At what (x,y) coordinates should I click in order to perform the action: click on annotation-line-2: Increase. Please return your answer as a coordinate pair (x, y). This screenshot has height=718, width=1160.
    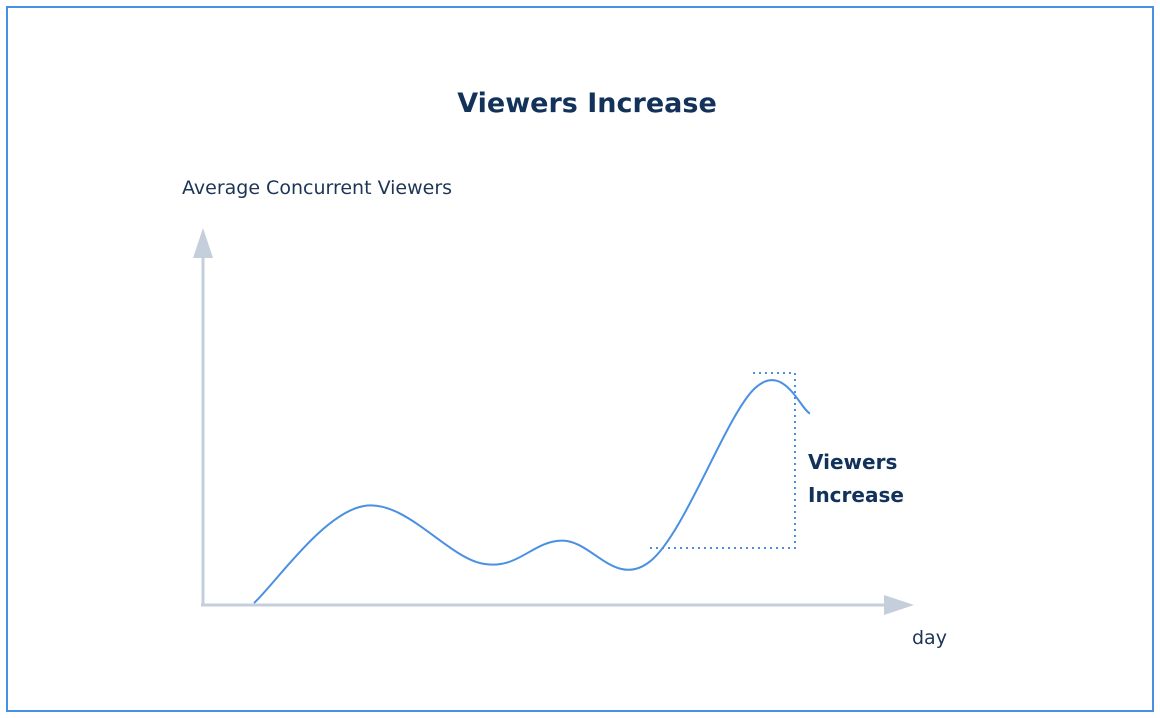
    Looking at the image, I should click on (856, 495).